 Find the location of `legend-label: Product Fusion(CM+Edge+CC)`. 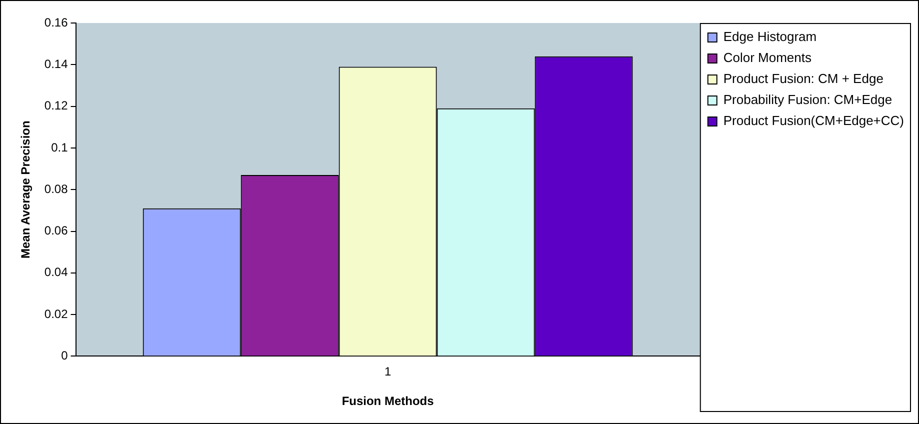

legend-label: Product Fusion(CM+Edge+CC) is located at coordinates (813, 120).